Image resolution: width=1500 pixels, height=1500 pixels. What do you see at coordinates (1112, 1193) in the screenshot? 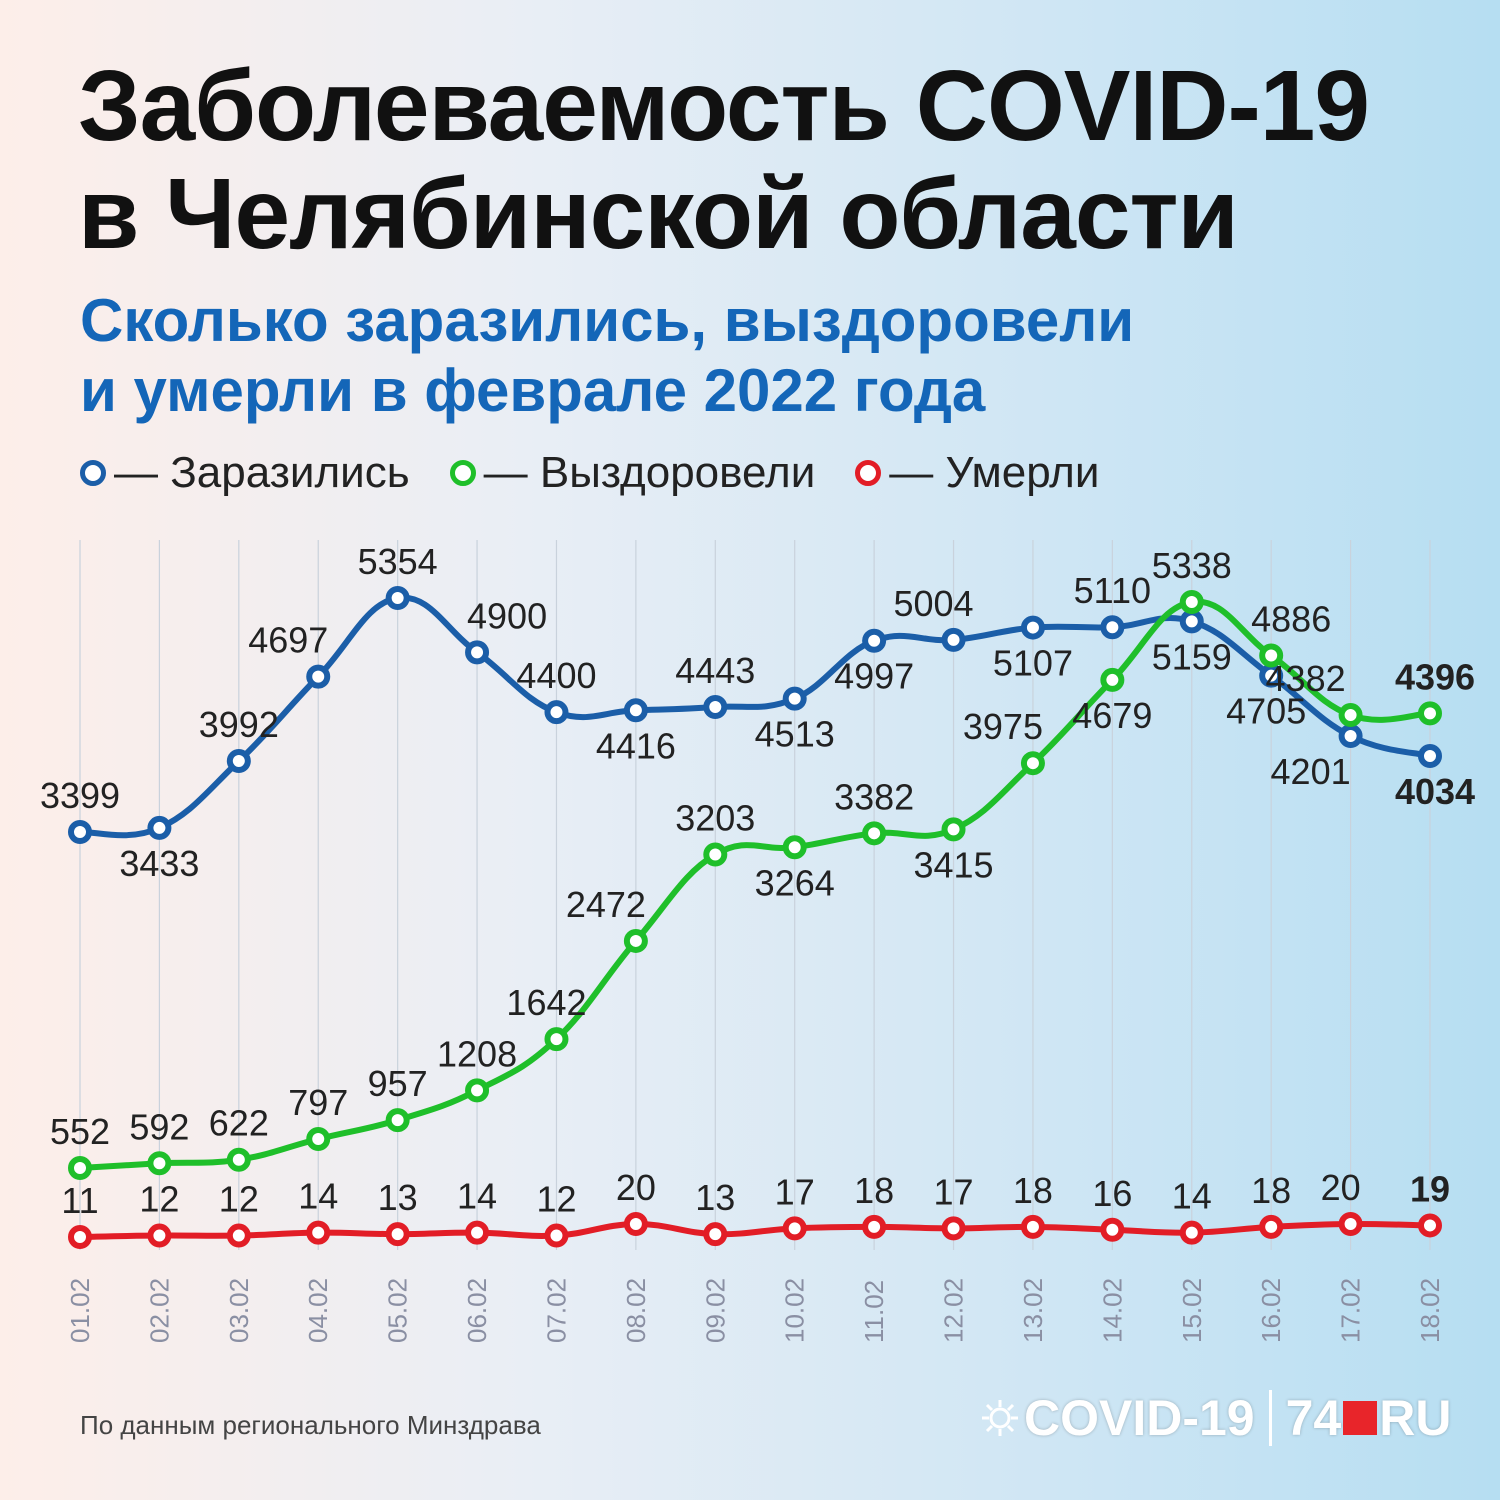
I see `data-label: 16` at bounding box center [1112, 1193].